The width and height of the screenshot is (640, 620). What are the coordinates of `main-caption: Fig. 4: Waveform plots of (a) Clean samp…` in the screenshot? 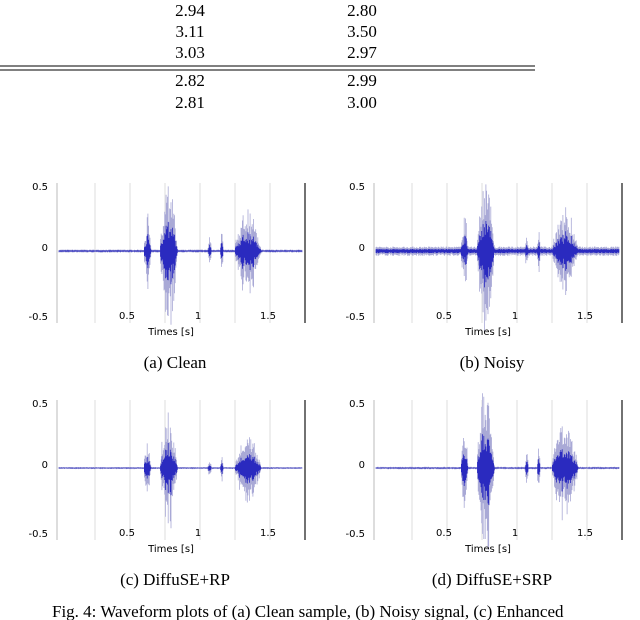 It's located at (308, 611).